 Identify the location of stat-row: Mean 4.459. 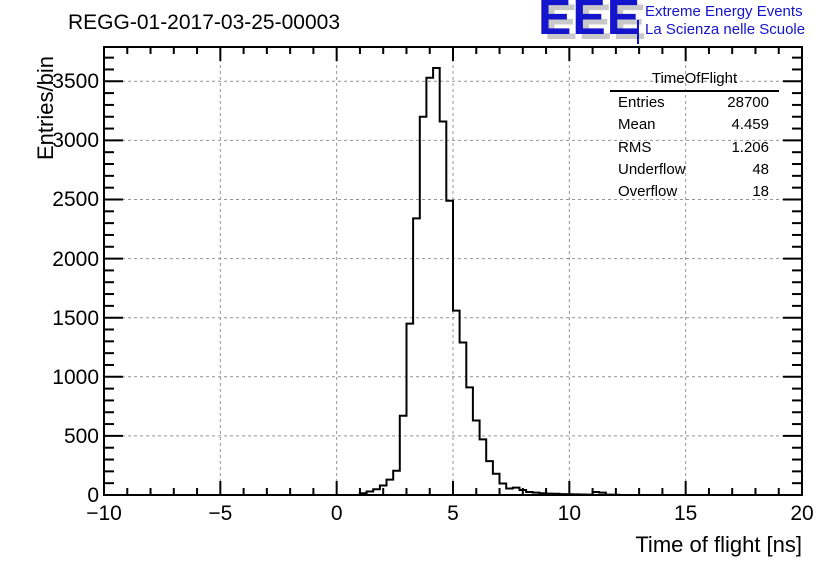
(694, 125).